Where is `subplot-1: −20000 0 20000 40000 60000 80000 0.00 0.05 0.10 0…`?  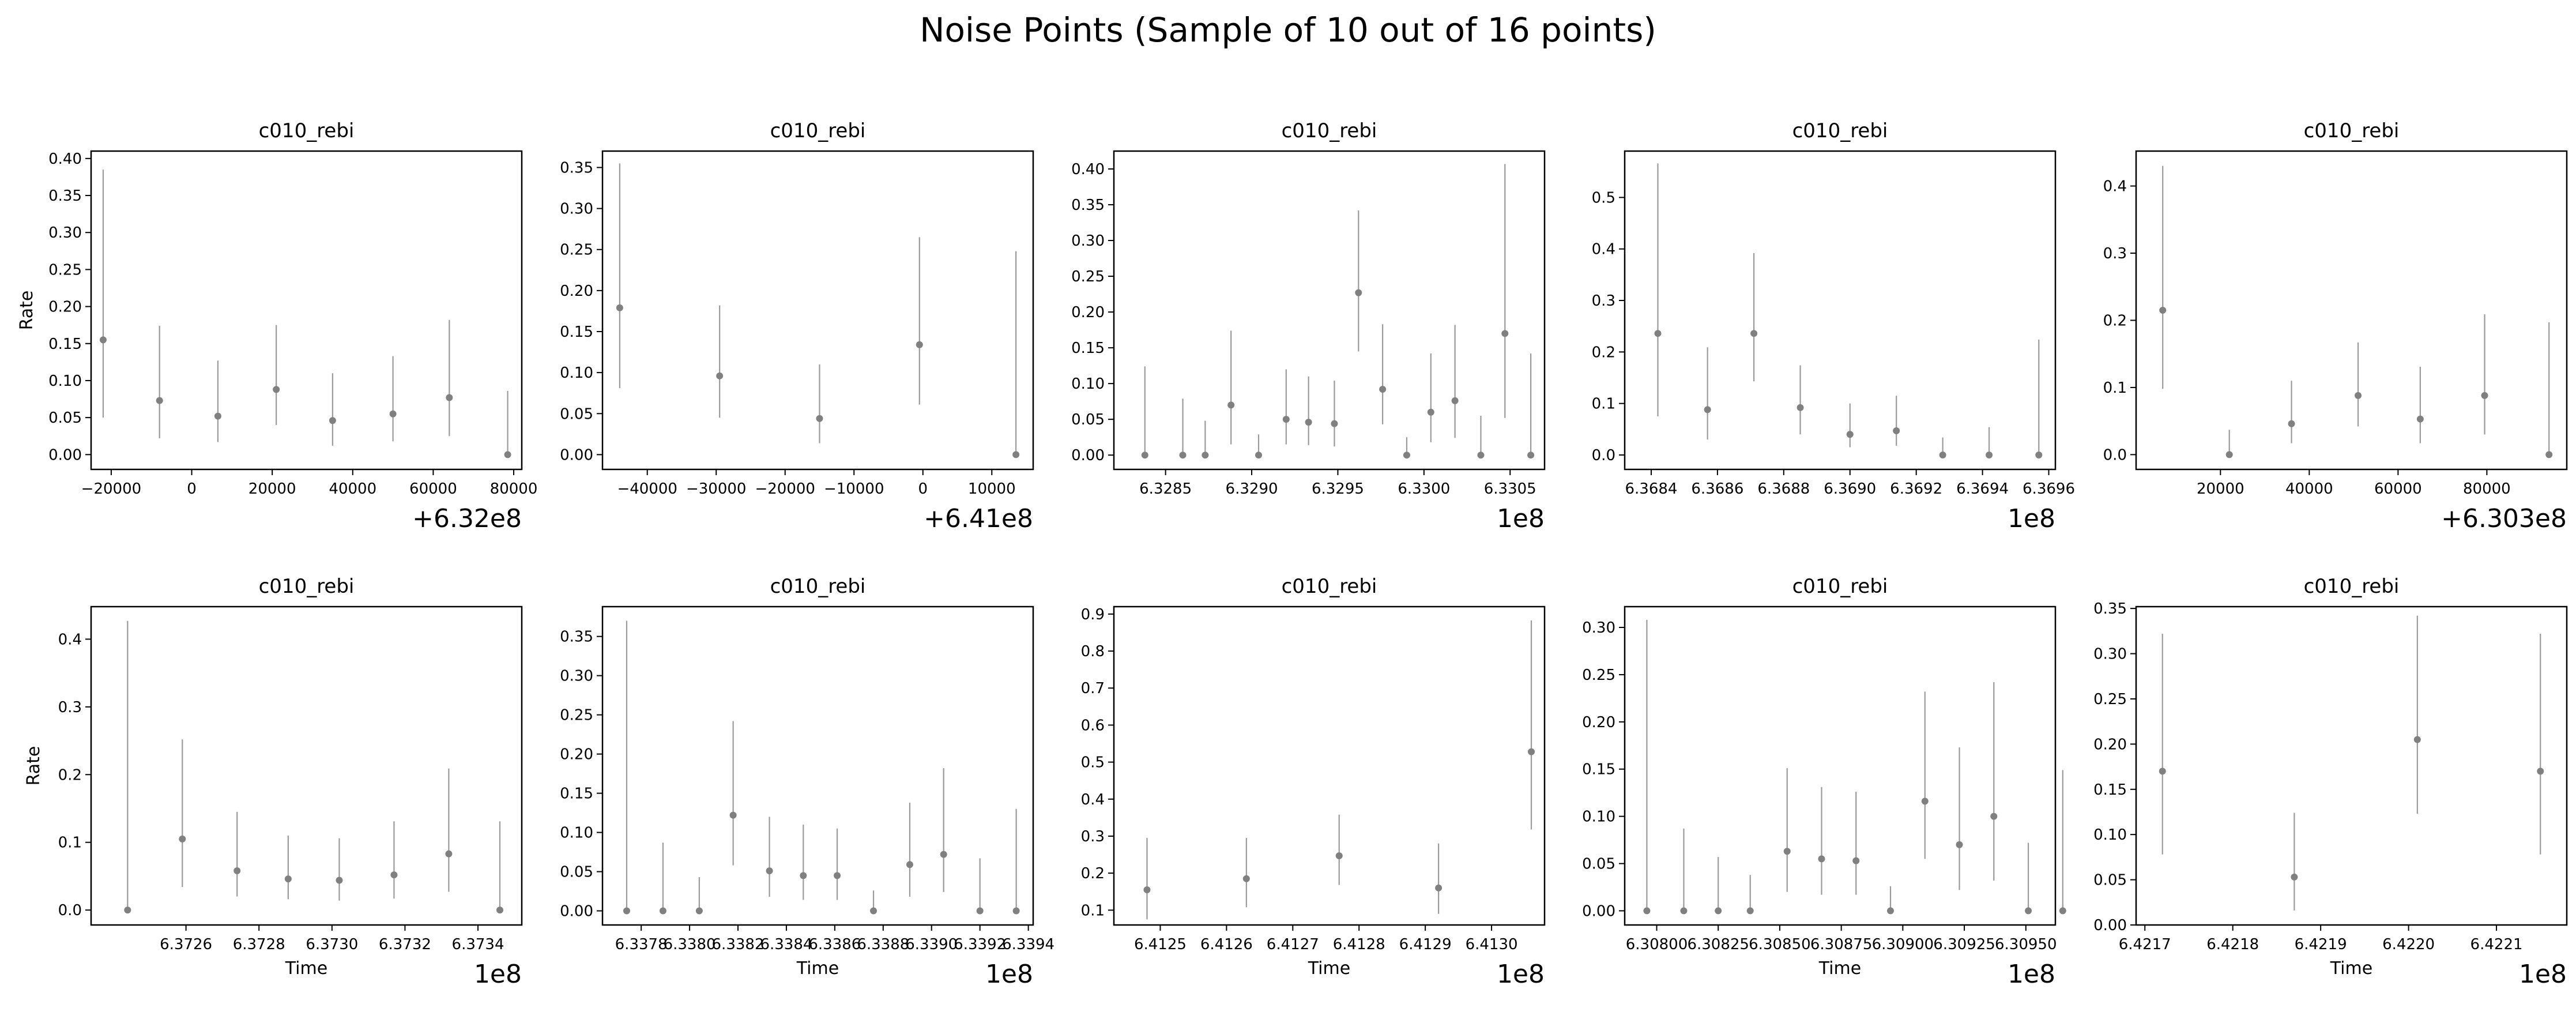 subplot-1: −20000 0 20000 40000 60000 80000 0.00 0.05 0.10 0… is located at coordinates (277, 326).